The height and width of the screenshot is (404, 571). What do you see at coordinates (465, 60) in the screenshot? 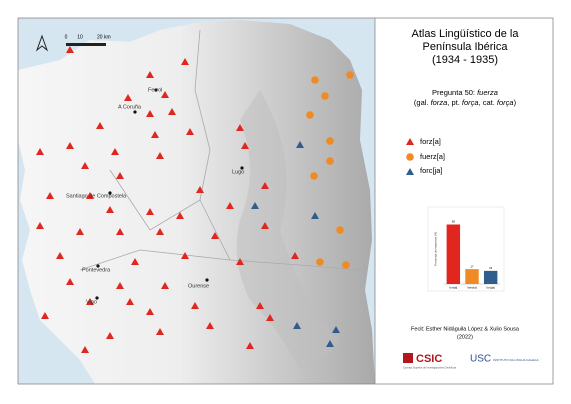
I see `title: (1934 - 1935)` at bounding box center [465, 60].